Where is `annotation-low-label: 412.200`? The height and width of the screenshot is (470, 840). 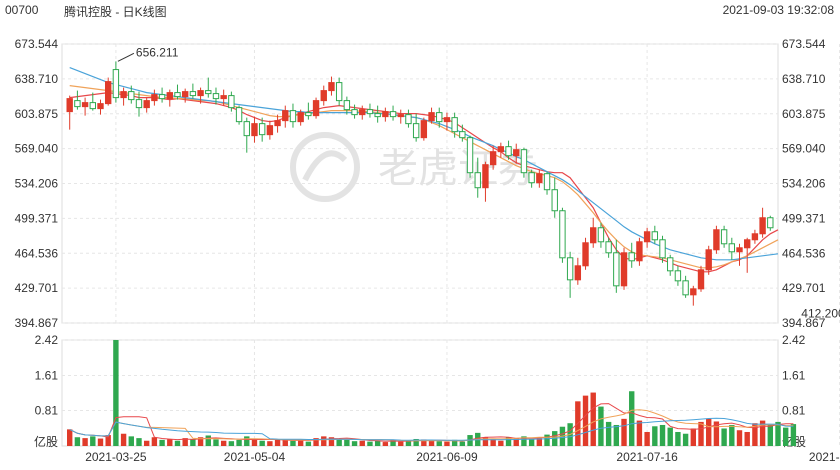
annotation-low-label: 412.200 is located at coordinates (820, 314).